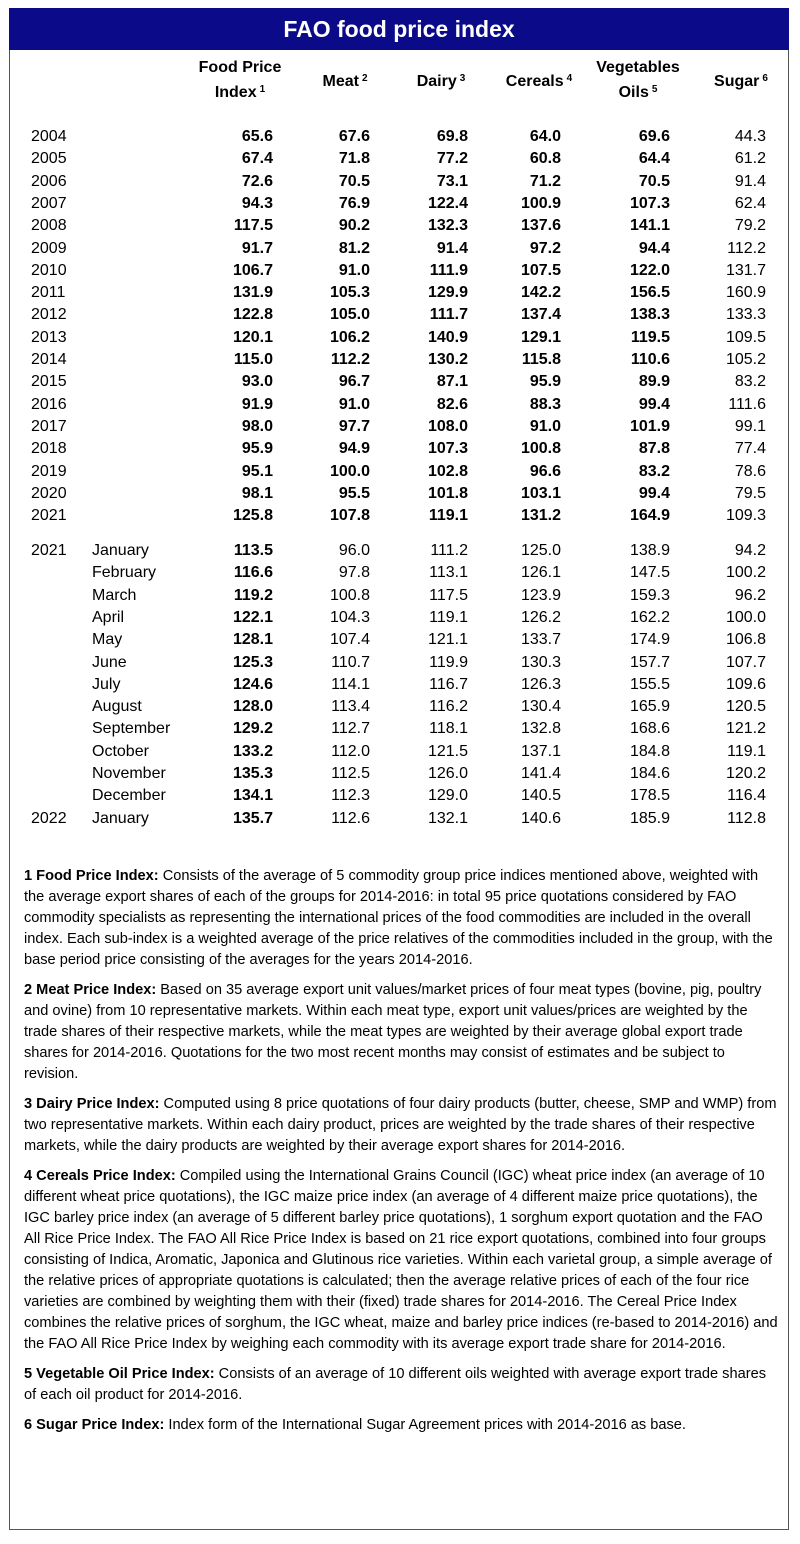 The width and height of the screenshot is (800, 1544). I want to click on value: 91.4, so click(452, 248).